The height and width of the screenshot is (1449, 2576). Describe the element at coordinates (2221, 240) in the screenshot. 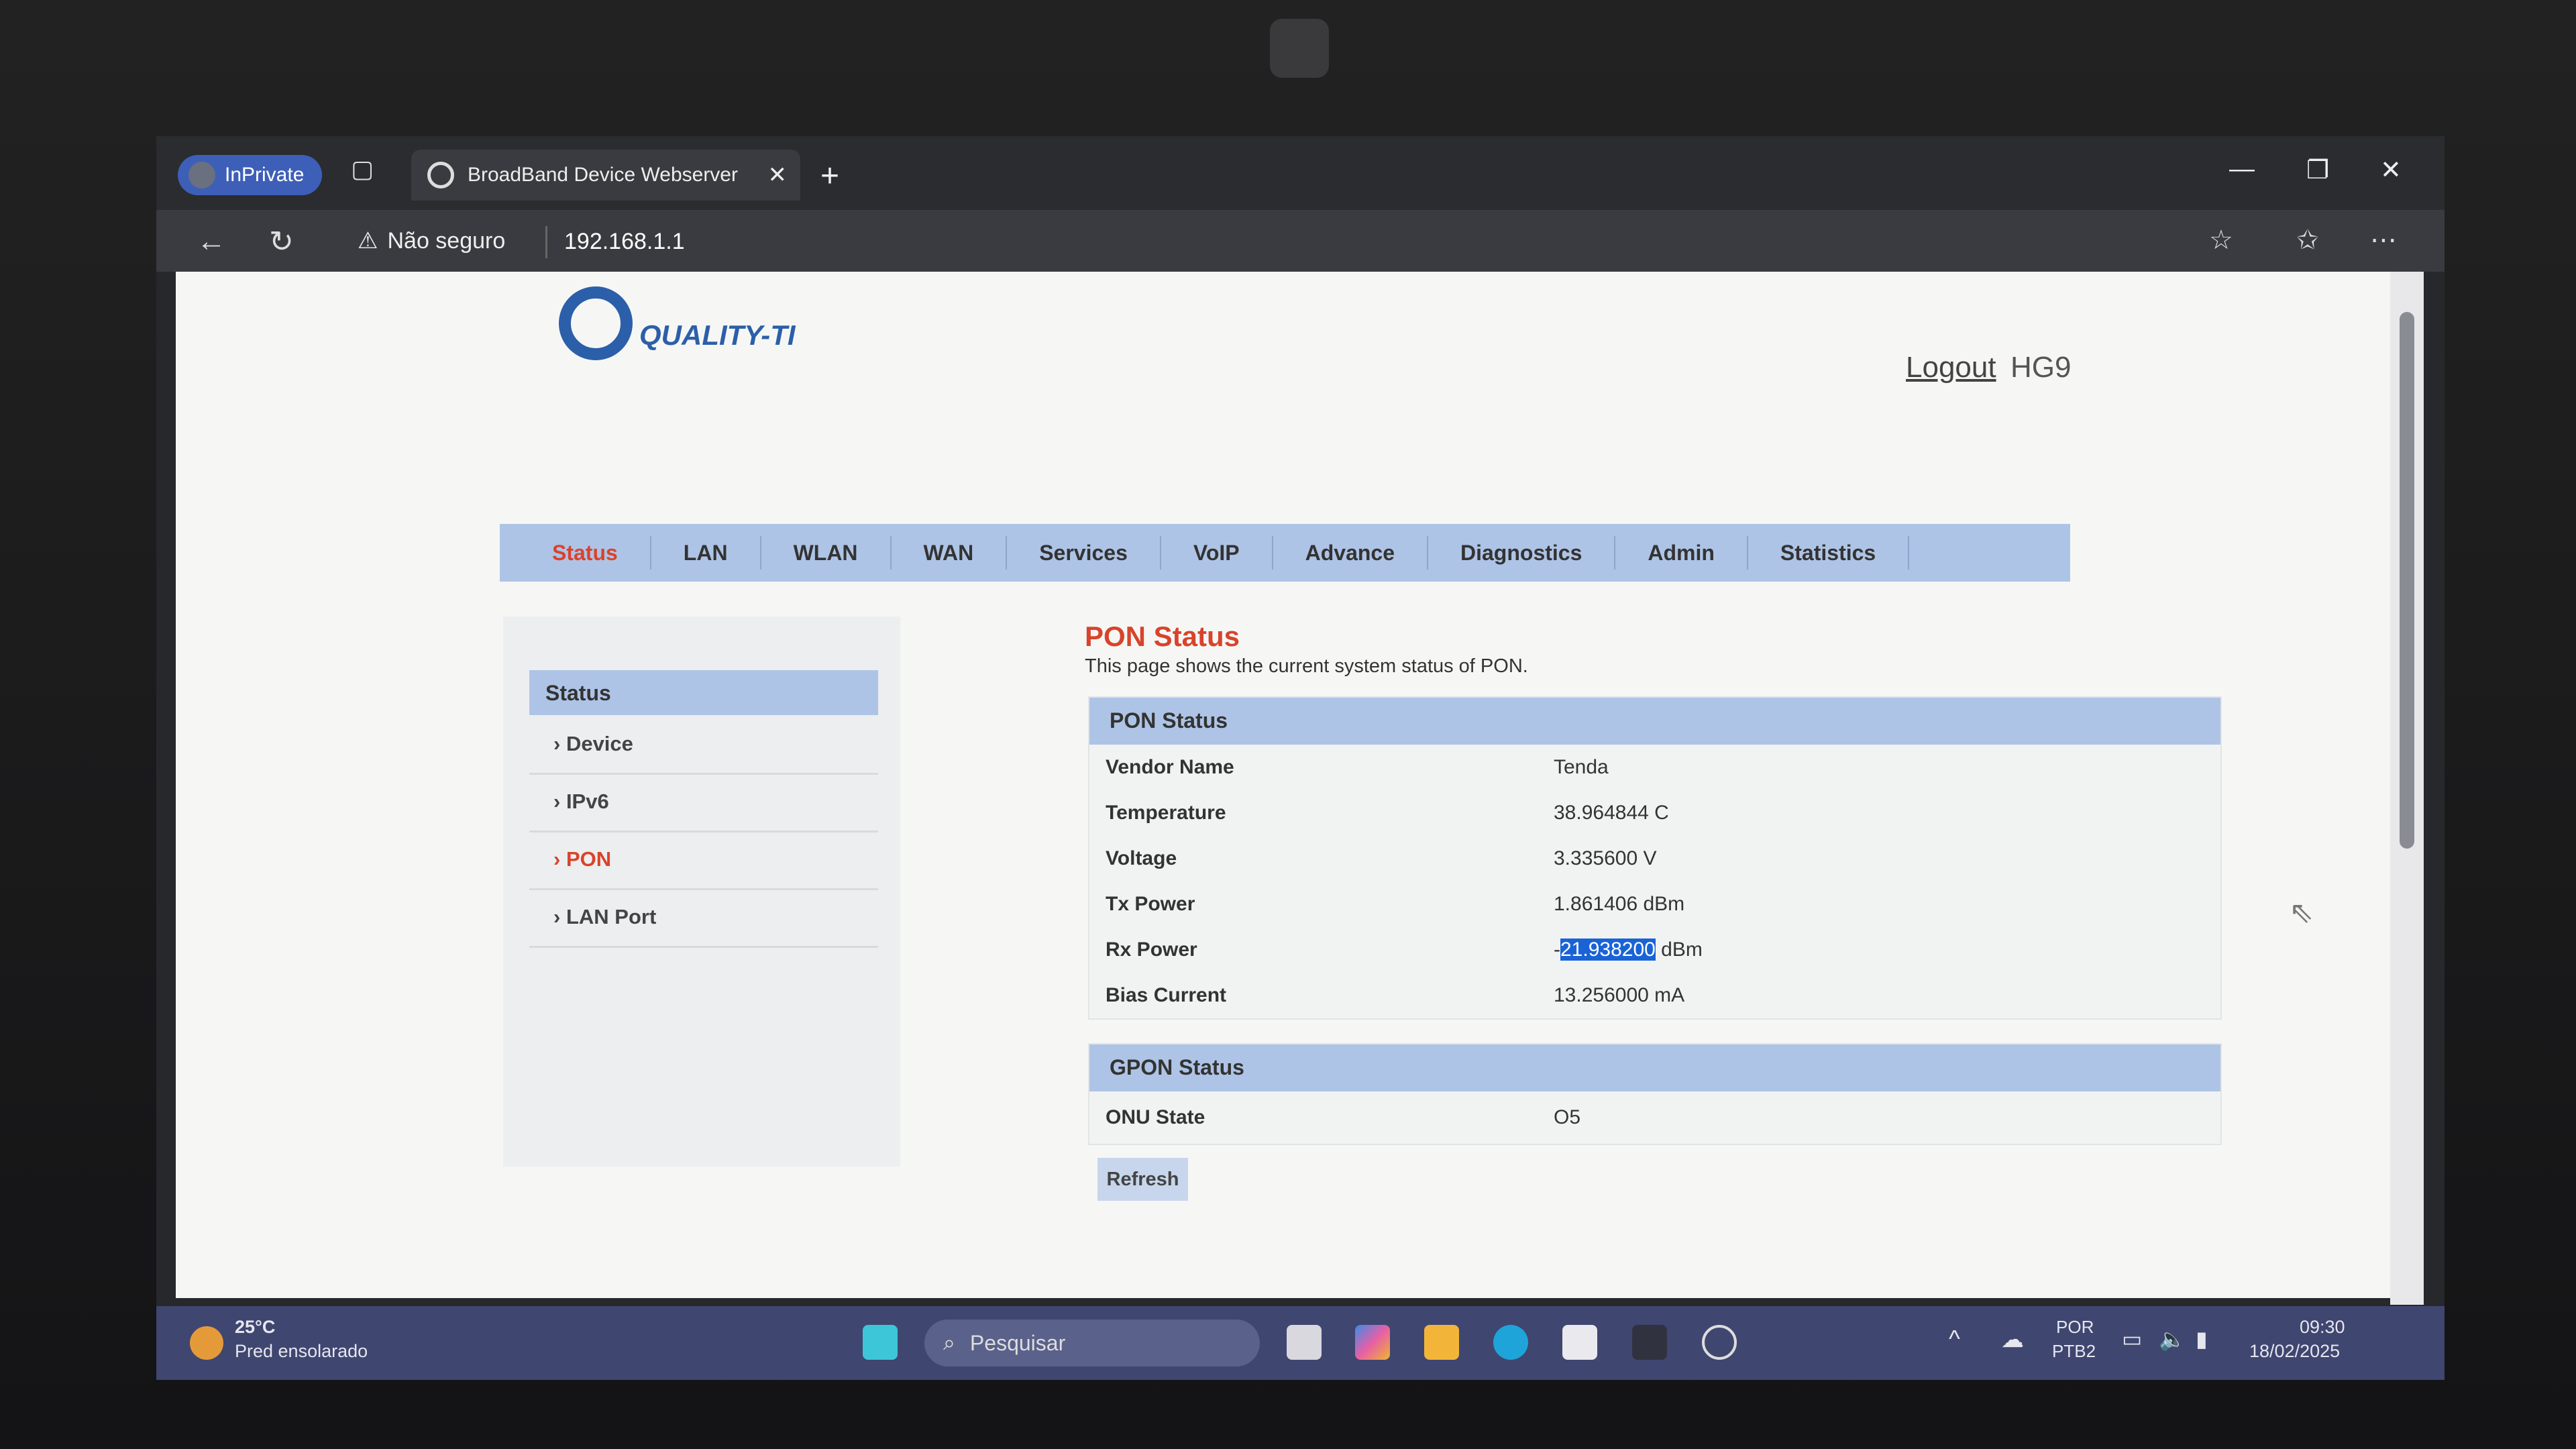

I see `favorite-star-icon: ☆` at that location.